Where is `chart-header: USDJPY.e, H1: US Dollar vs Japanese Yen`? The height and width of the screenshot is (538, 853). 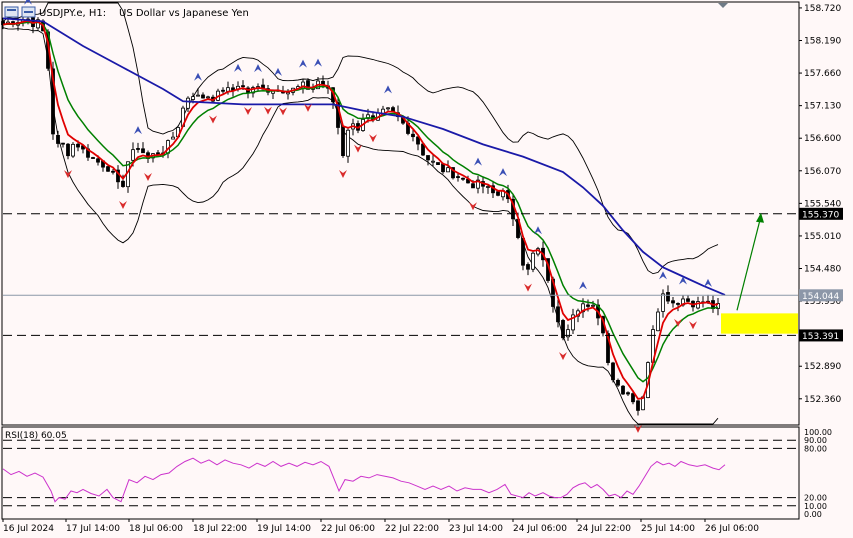
chart-header: USDJPY.e, H1: US Dollar vs Japanese Yen is located at coordinates (126, 12).